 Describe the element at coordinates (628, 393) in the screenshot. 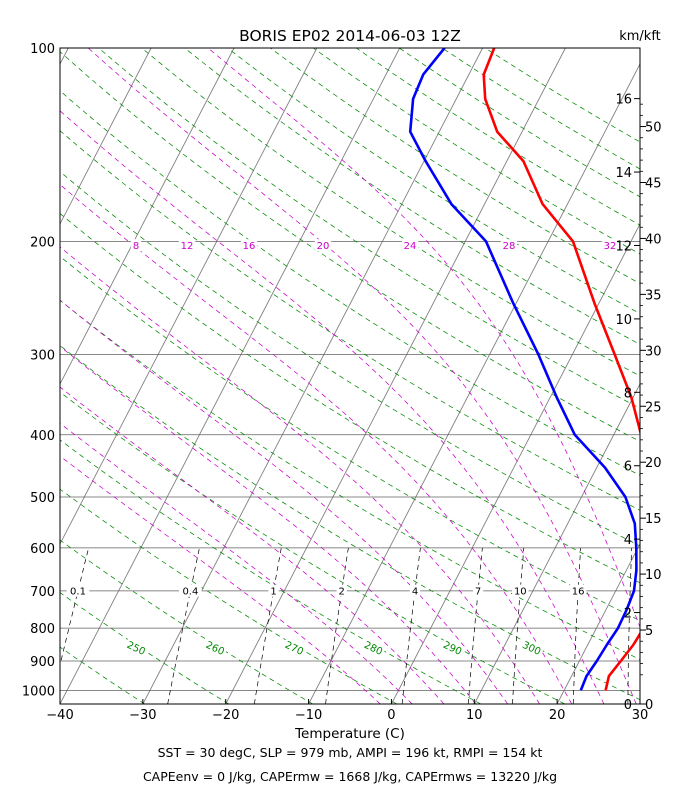

I see `km-tick-label: 8` at that location.